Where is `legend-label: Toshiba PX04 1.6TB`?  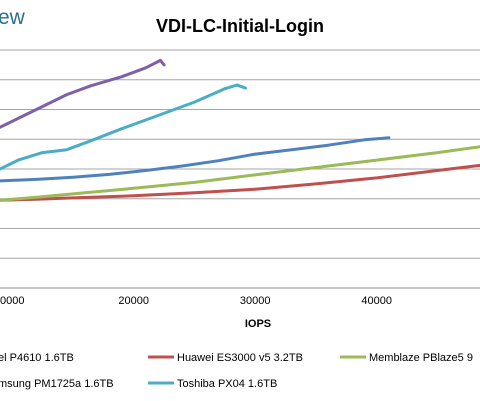
legend-label: Toshiba PX04 1.6TB is located at coordinates (227, 384).